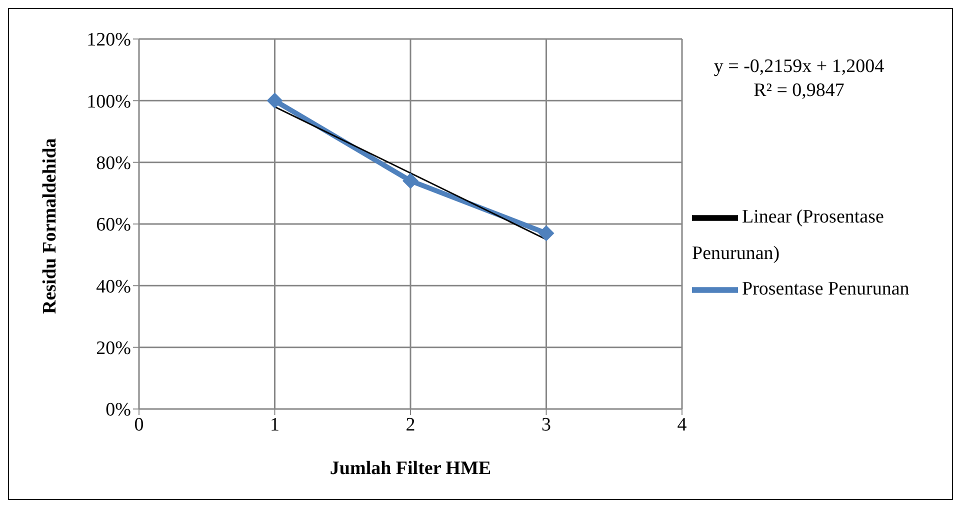 This screenshot has height=509, width=961. I want to click on y-tick-label: 100%, so click(109, 101).